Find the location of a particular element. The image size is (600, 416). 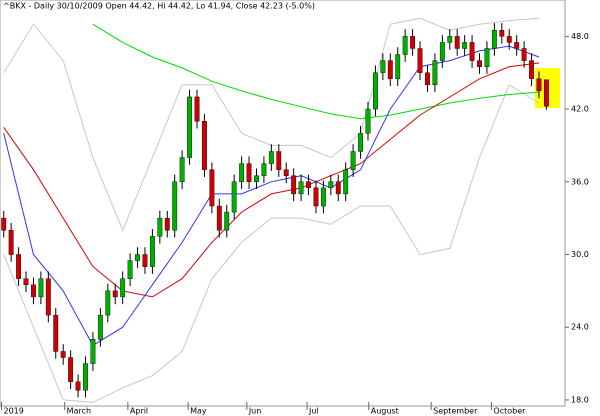

y-tick-label: 18.0 is located at coordinates (580, 399).